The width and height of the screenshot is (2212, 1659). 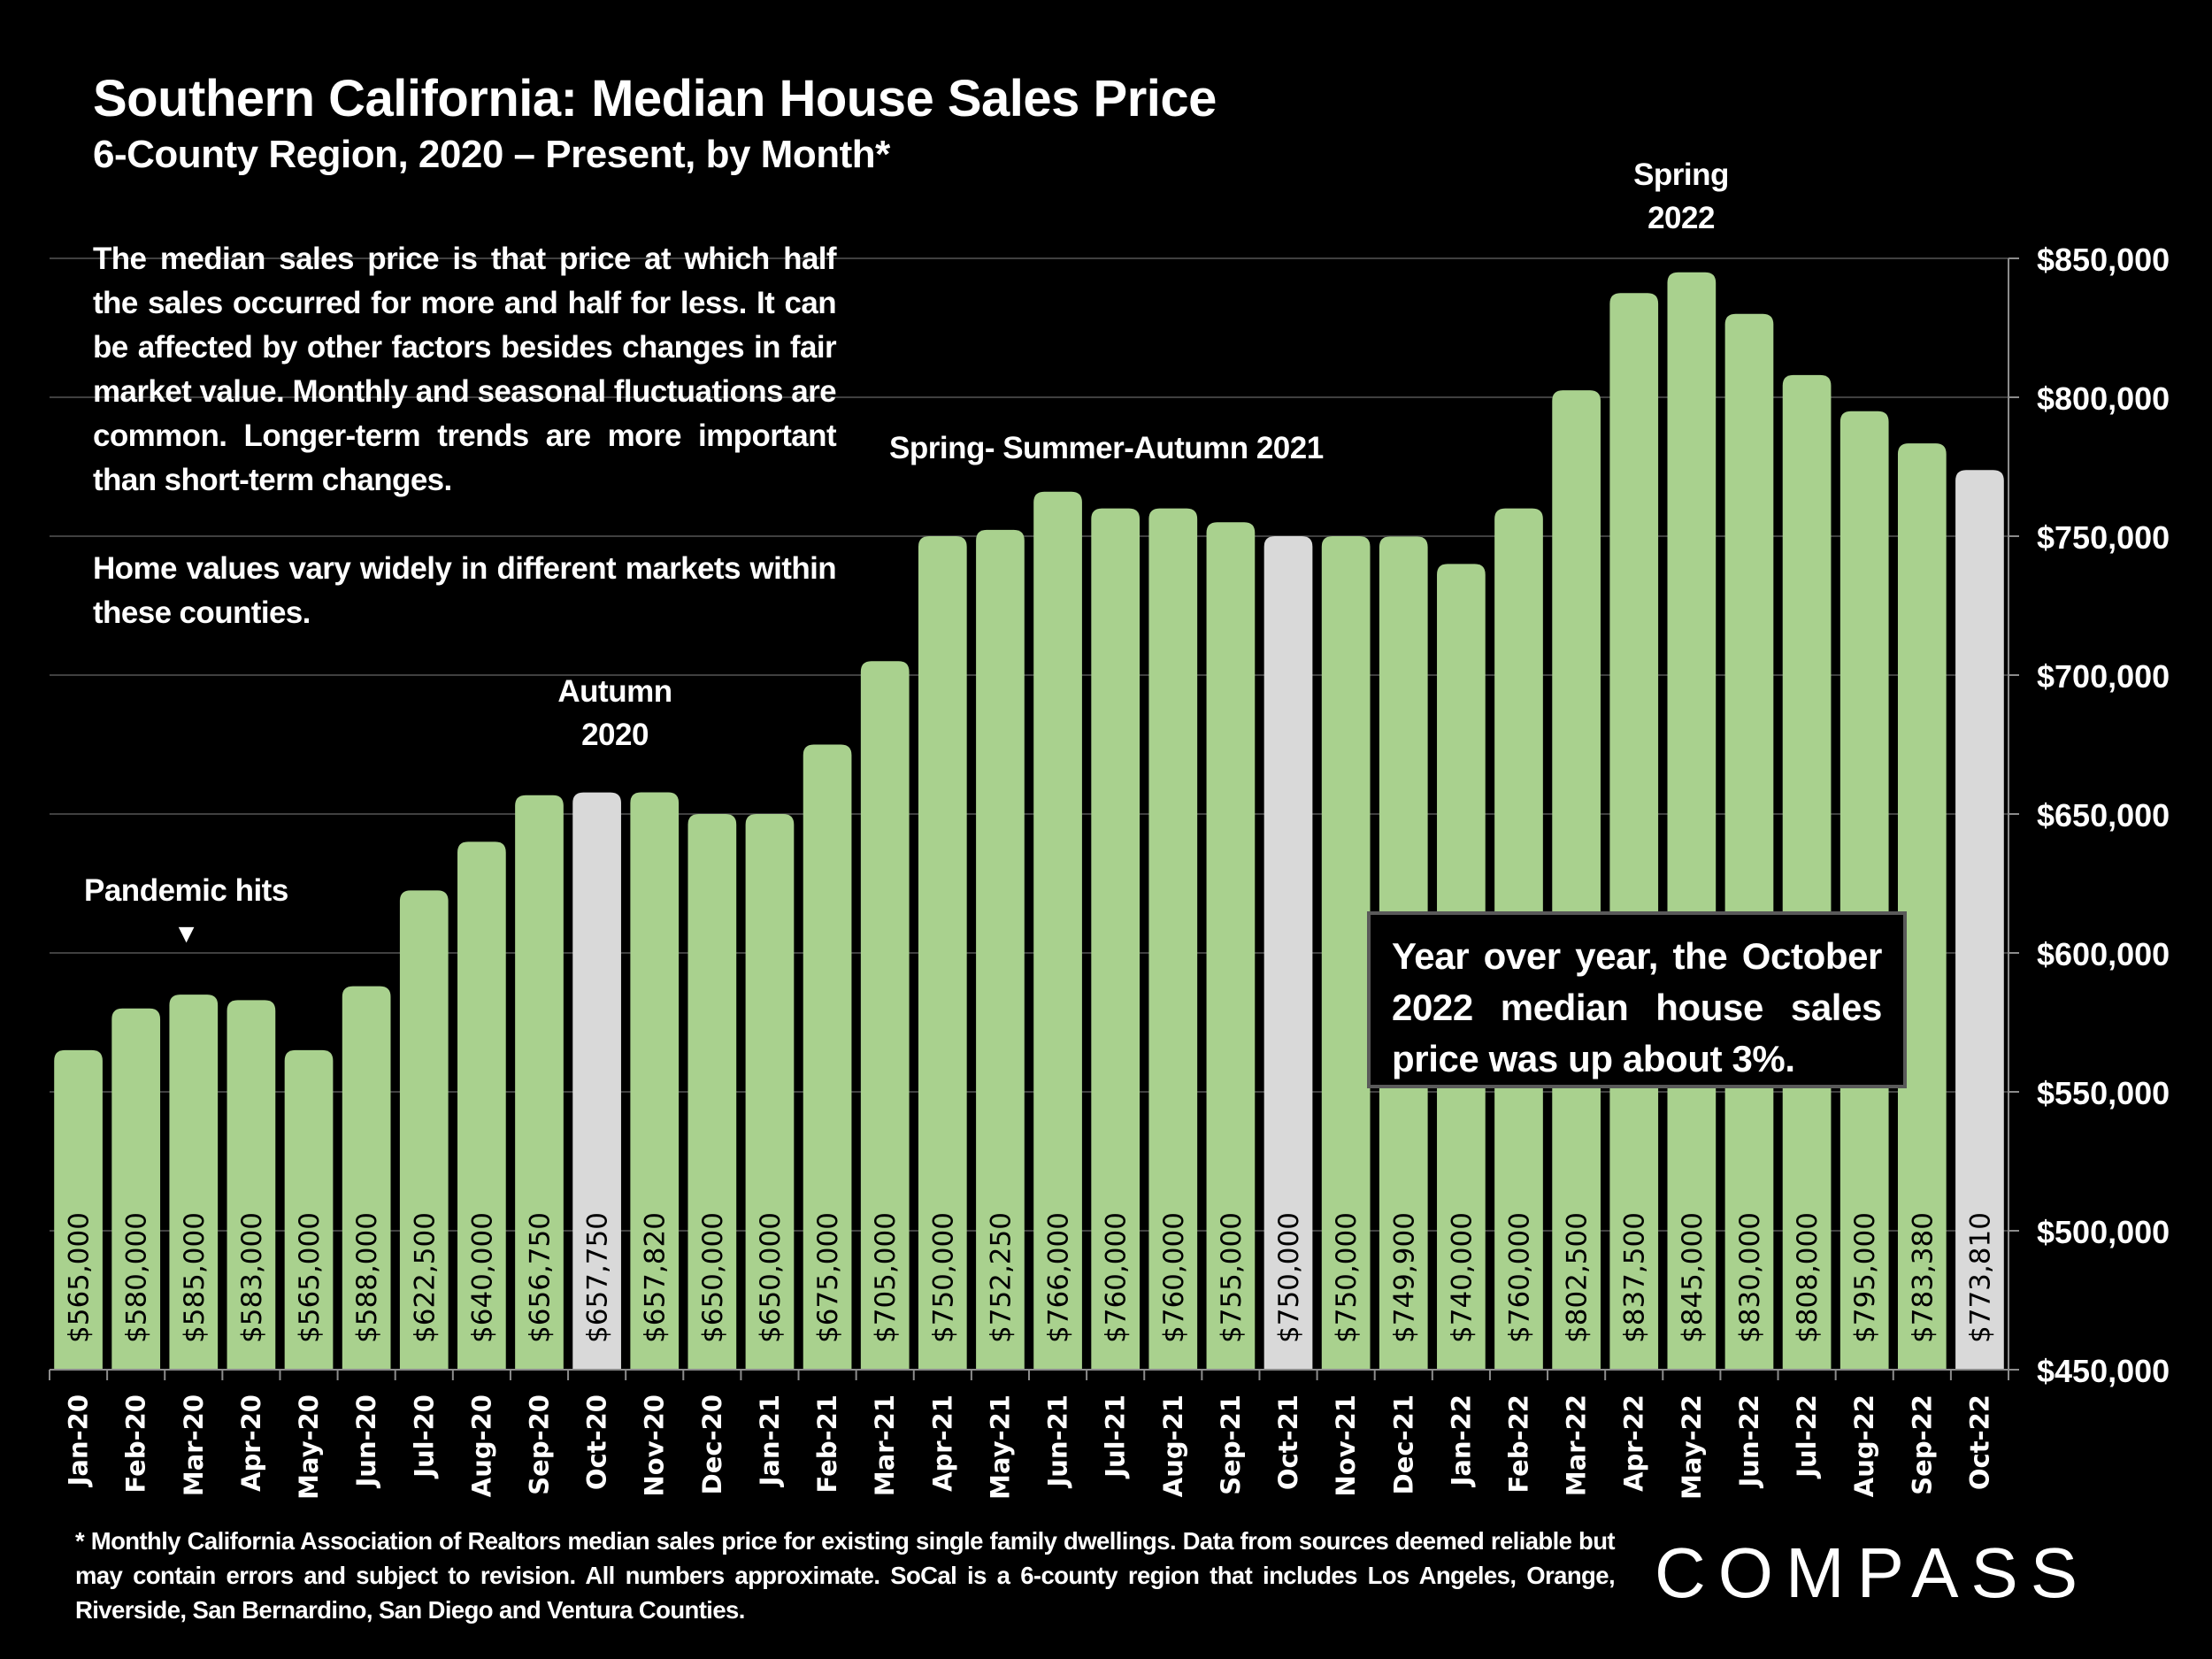 What do you see at coordinates (1107, 448) in the screenshot?
I see `annotation-spring-summer-autumn-2021: Spring- Summer-Autumn 2021` at bounding box center [1107, 448].